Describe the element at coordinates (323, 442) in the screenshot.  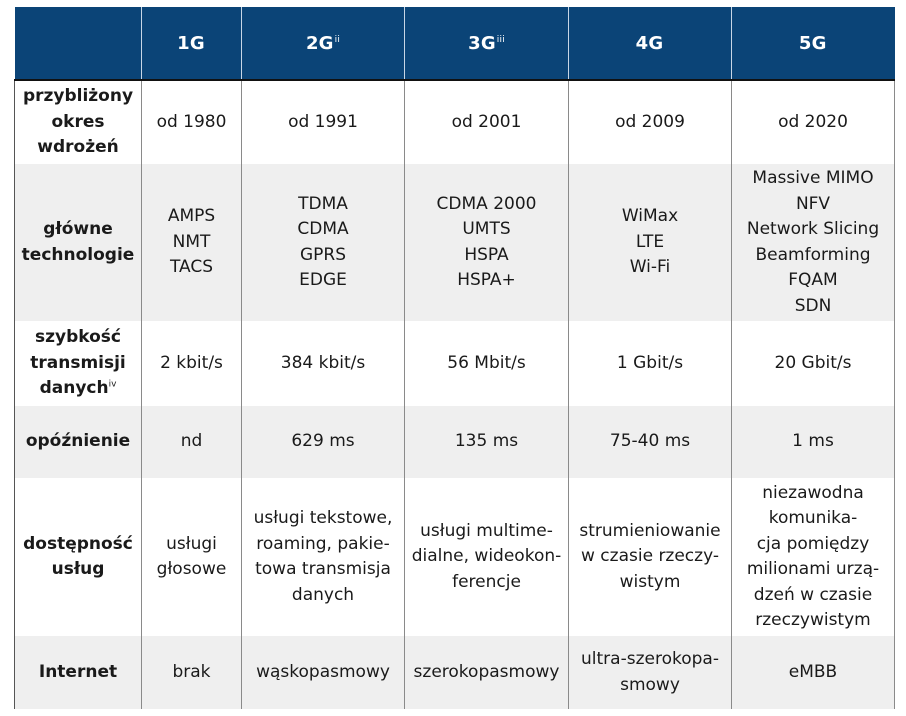
I see `table-cell-2g: 629 ms` at that location.